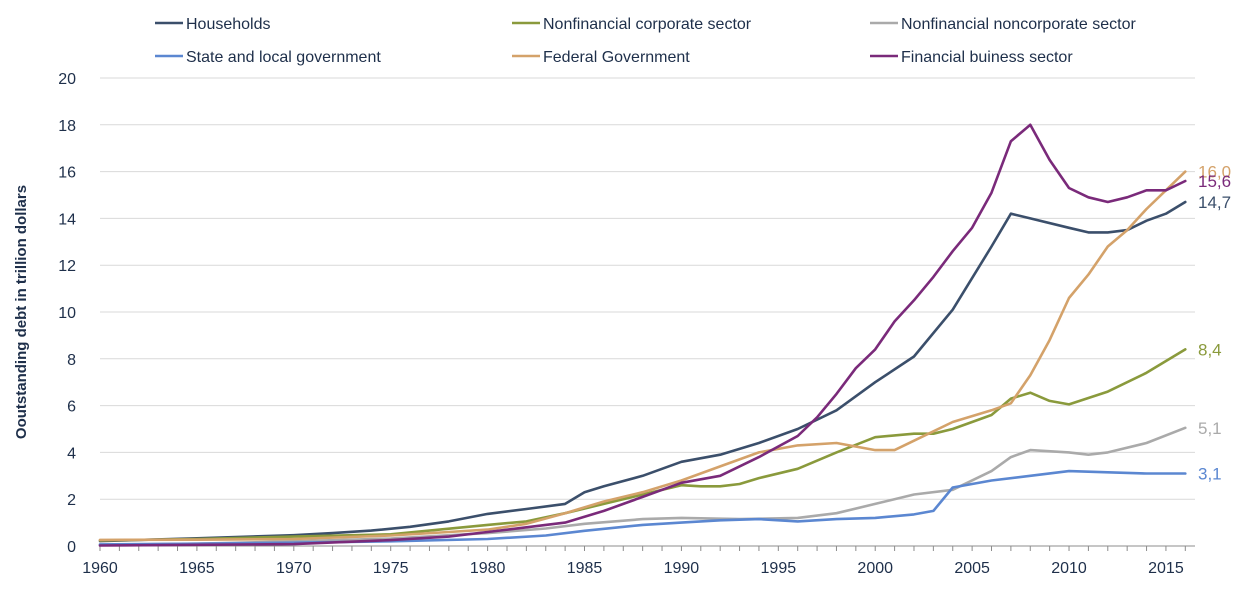 The image size is (1259, 609). I want to click on x-tick-label: 1960, so click(100, 568).